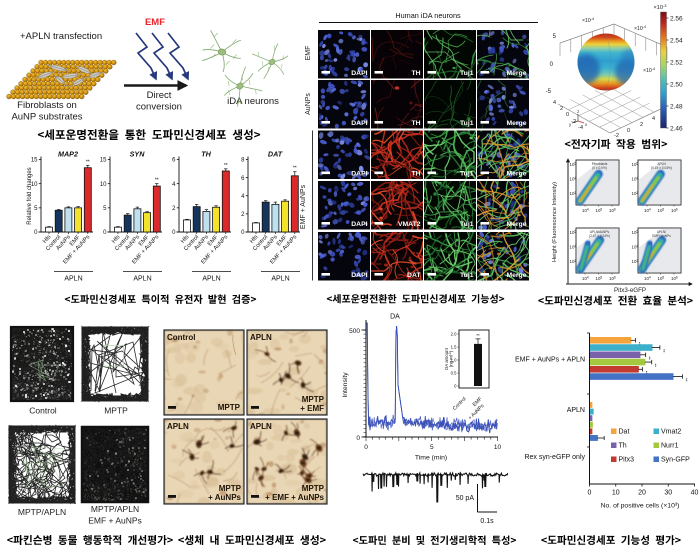 The width and height of the screenshot is (700, 558). I want to click on svg-text: 500, so click(354, 331).